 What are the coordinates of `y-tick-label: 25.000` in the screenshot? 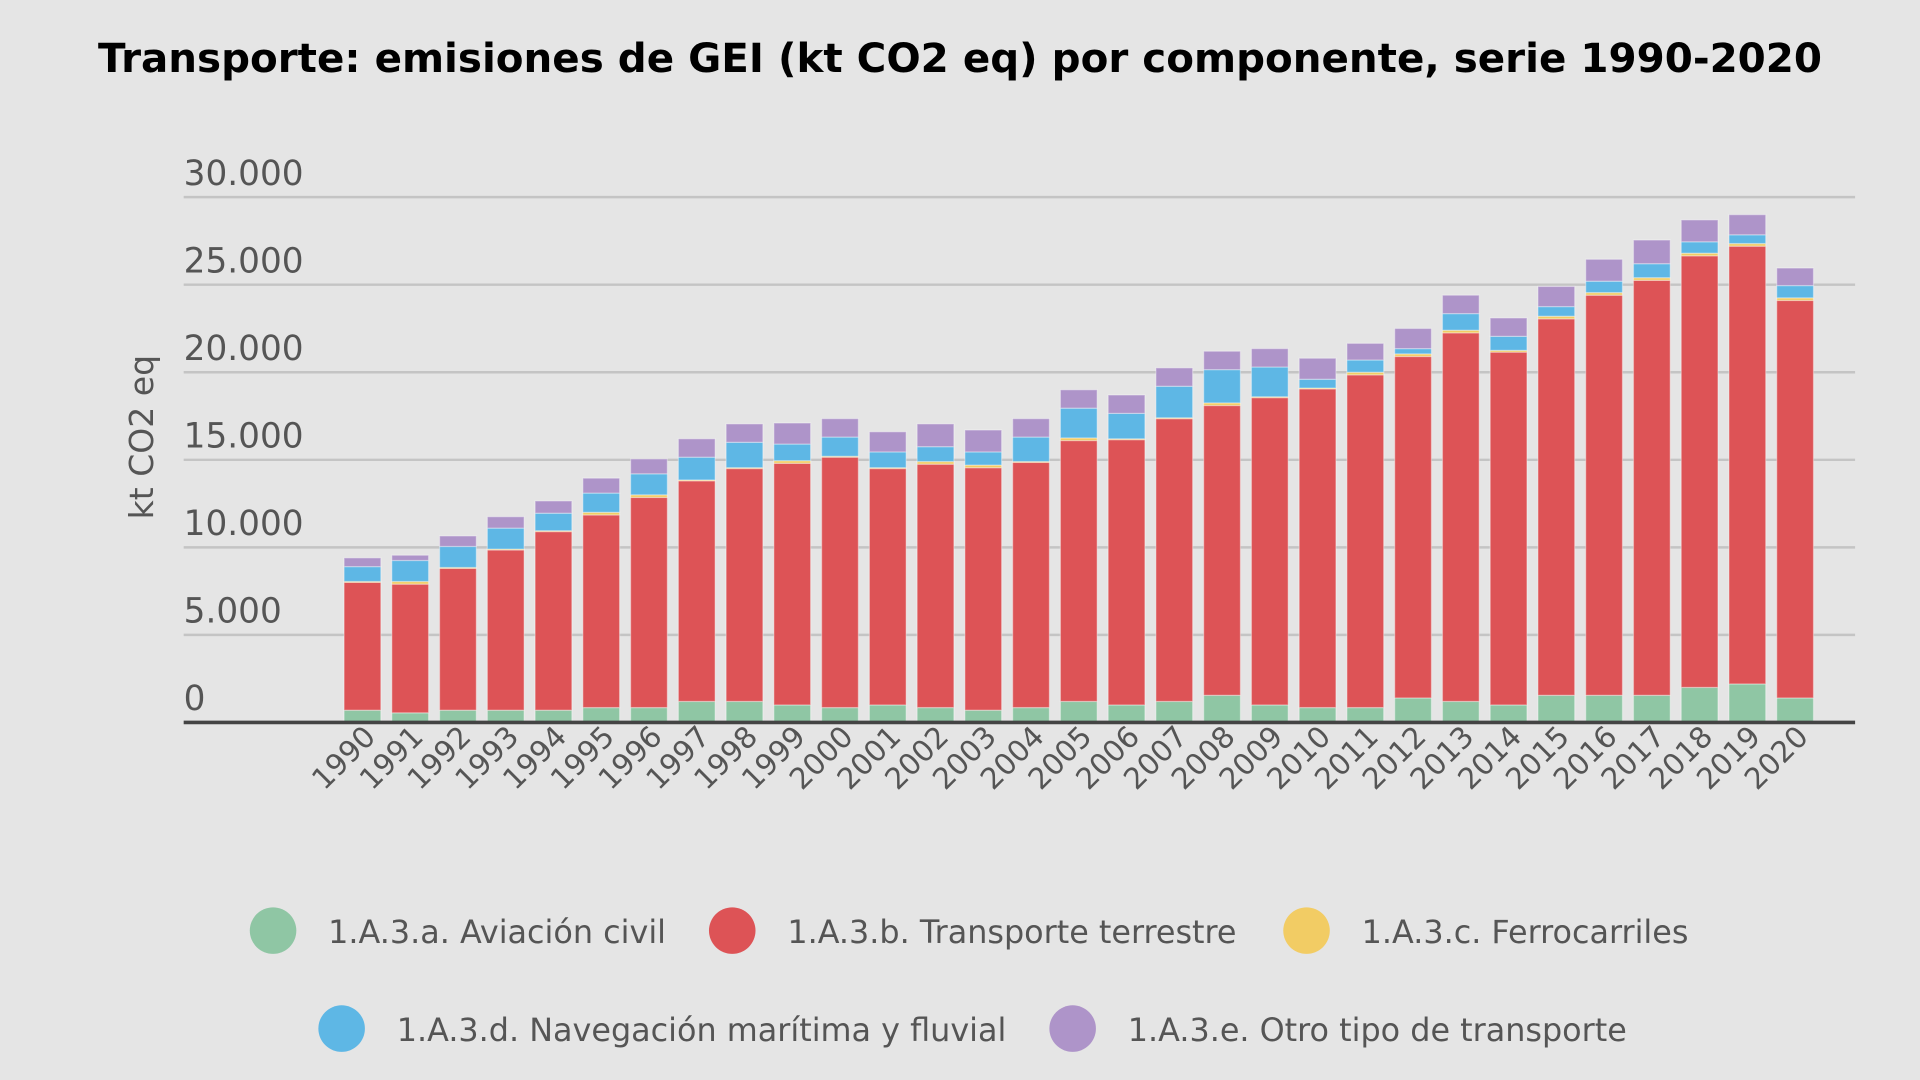 It's located at (244, 261).